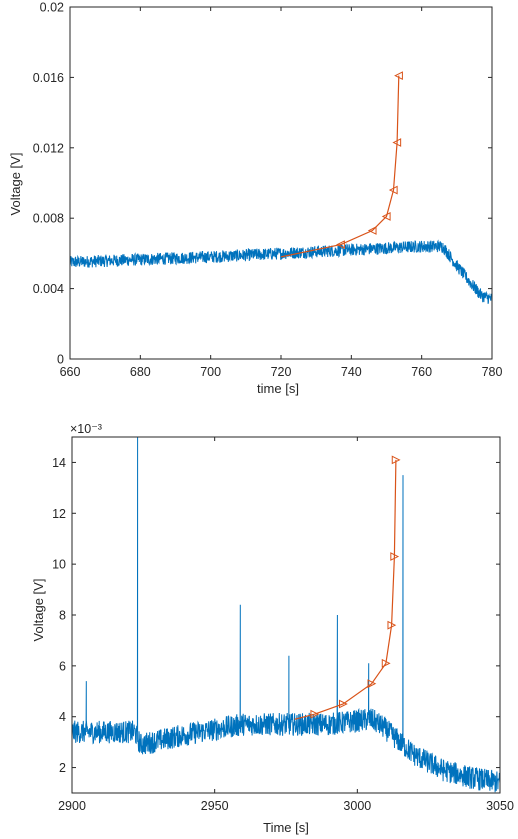  What do you see at coordinates (70, 372) in the screenshot?
I see `x-tick-label: 660` at bounding box center [70, 372].